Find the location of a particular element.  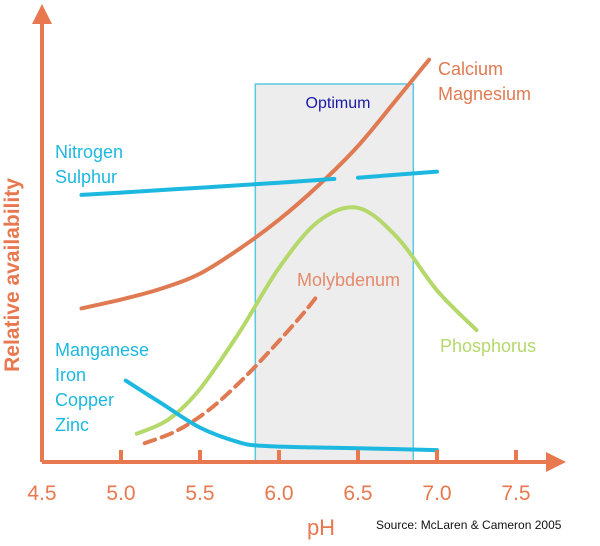

series-label-phosphorus: Phosphorus is located at coordinates (488, 346).